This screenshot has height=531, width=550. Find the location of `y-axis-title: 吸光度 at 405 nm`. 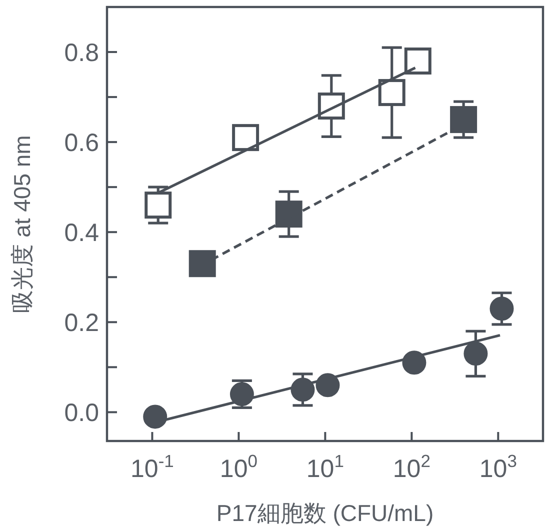

y-axis-title: 吸光度 at 405 nm is located at coordinates (22, 224).